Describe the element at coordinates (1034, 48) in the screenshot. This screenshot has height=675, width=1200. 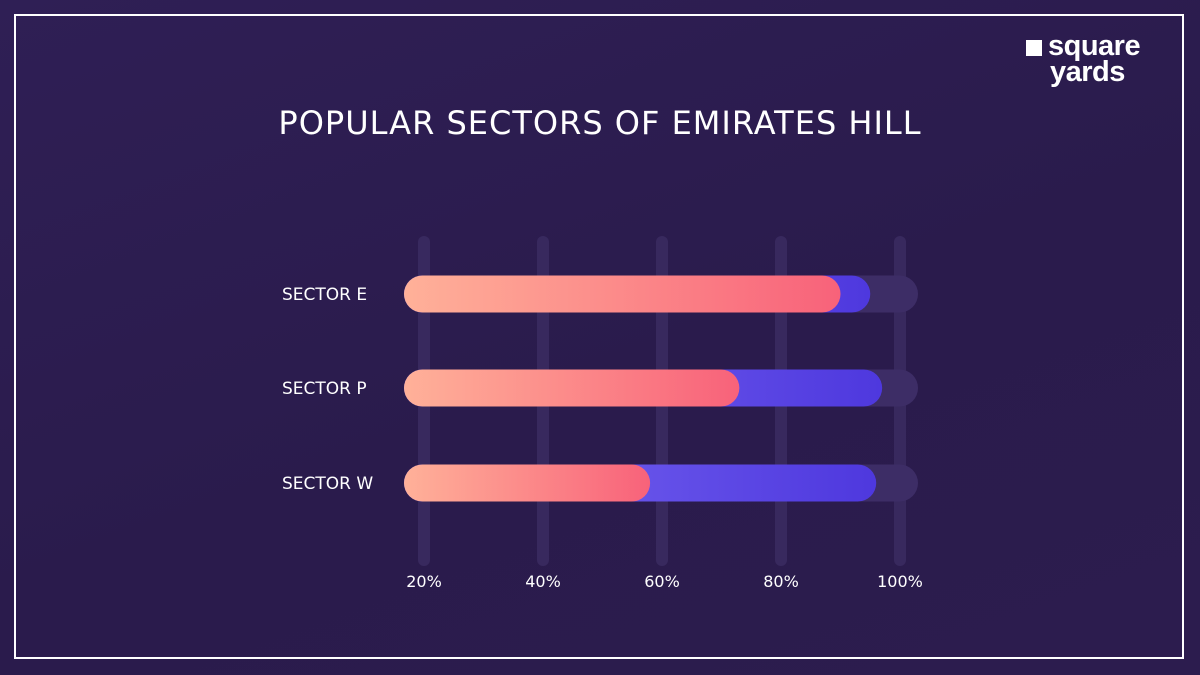
I see `logo-square-icon` at that location.